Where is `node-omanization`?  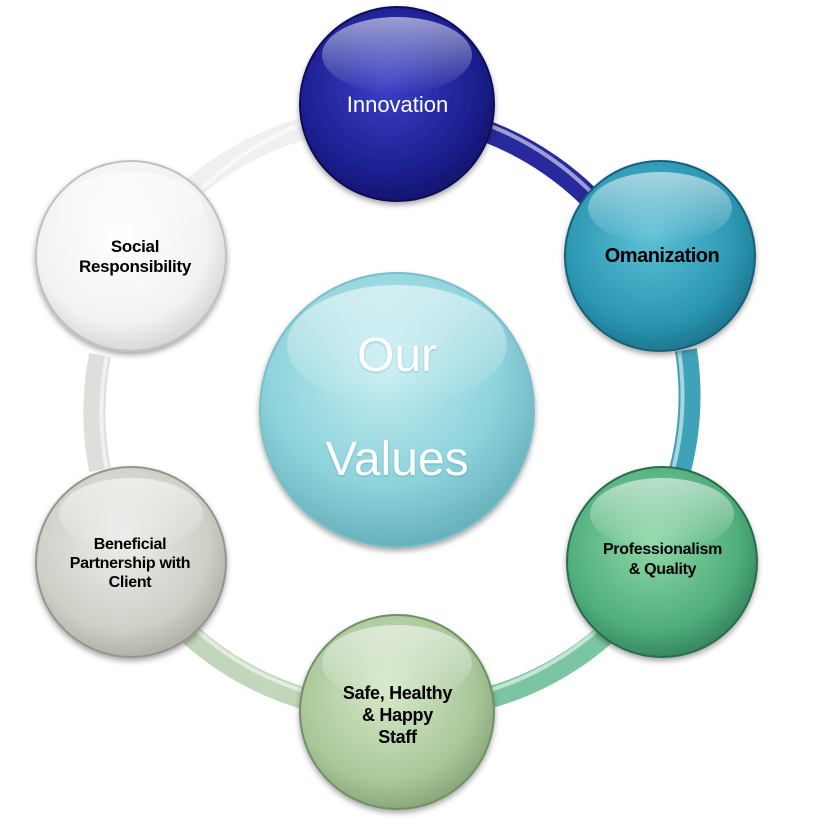 node-omanization is located at coordinates (660, 256).